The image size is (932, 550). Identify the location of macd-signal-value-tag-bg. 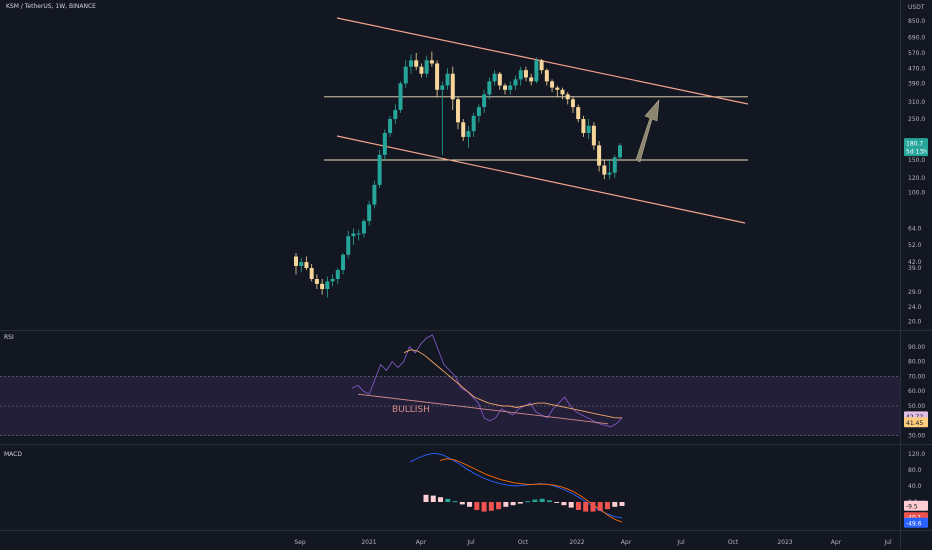
(916, 522).